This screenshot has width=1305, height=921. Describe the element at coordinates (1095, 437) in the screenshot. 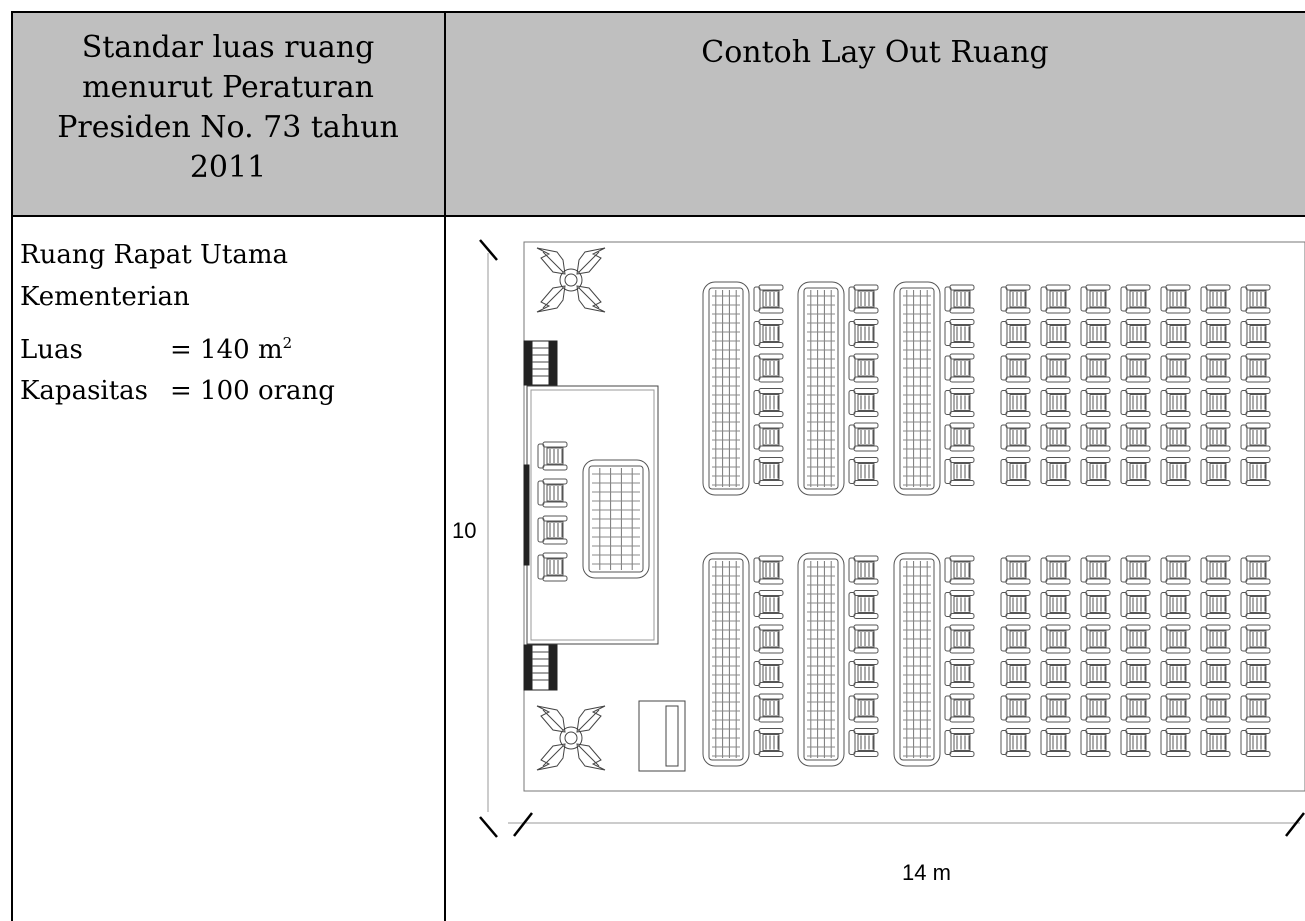

I see `upper-chair-c6-r5` at that location.